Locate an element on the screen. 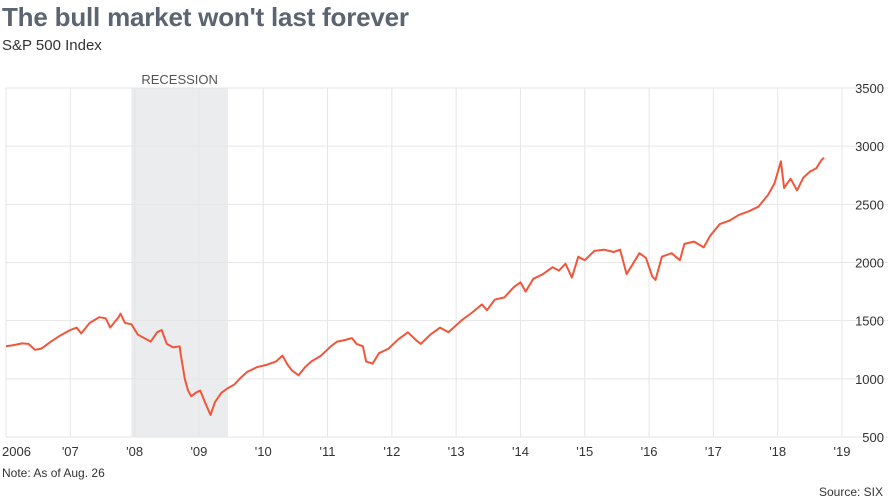 This screenshot has height=501, width=890. x-tick-label: '19 is located at coordinates (842, 451).